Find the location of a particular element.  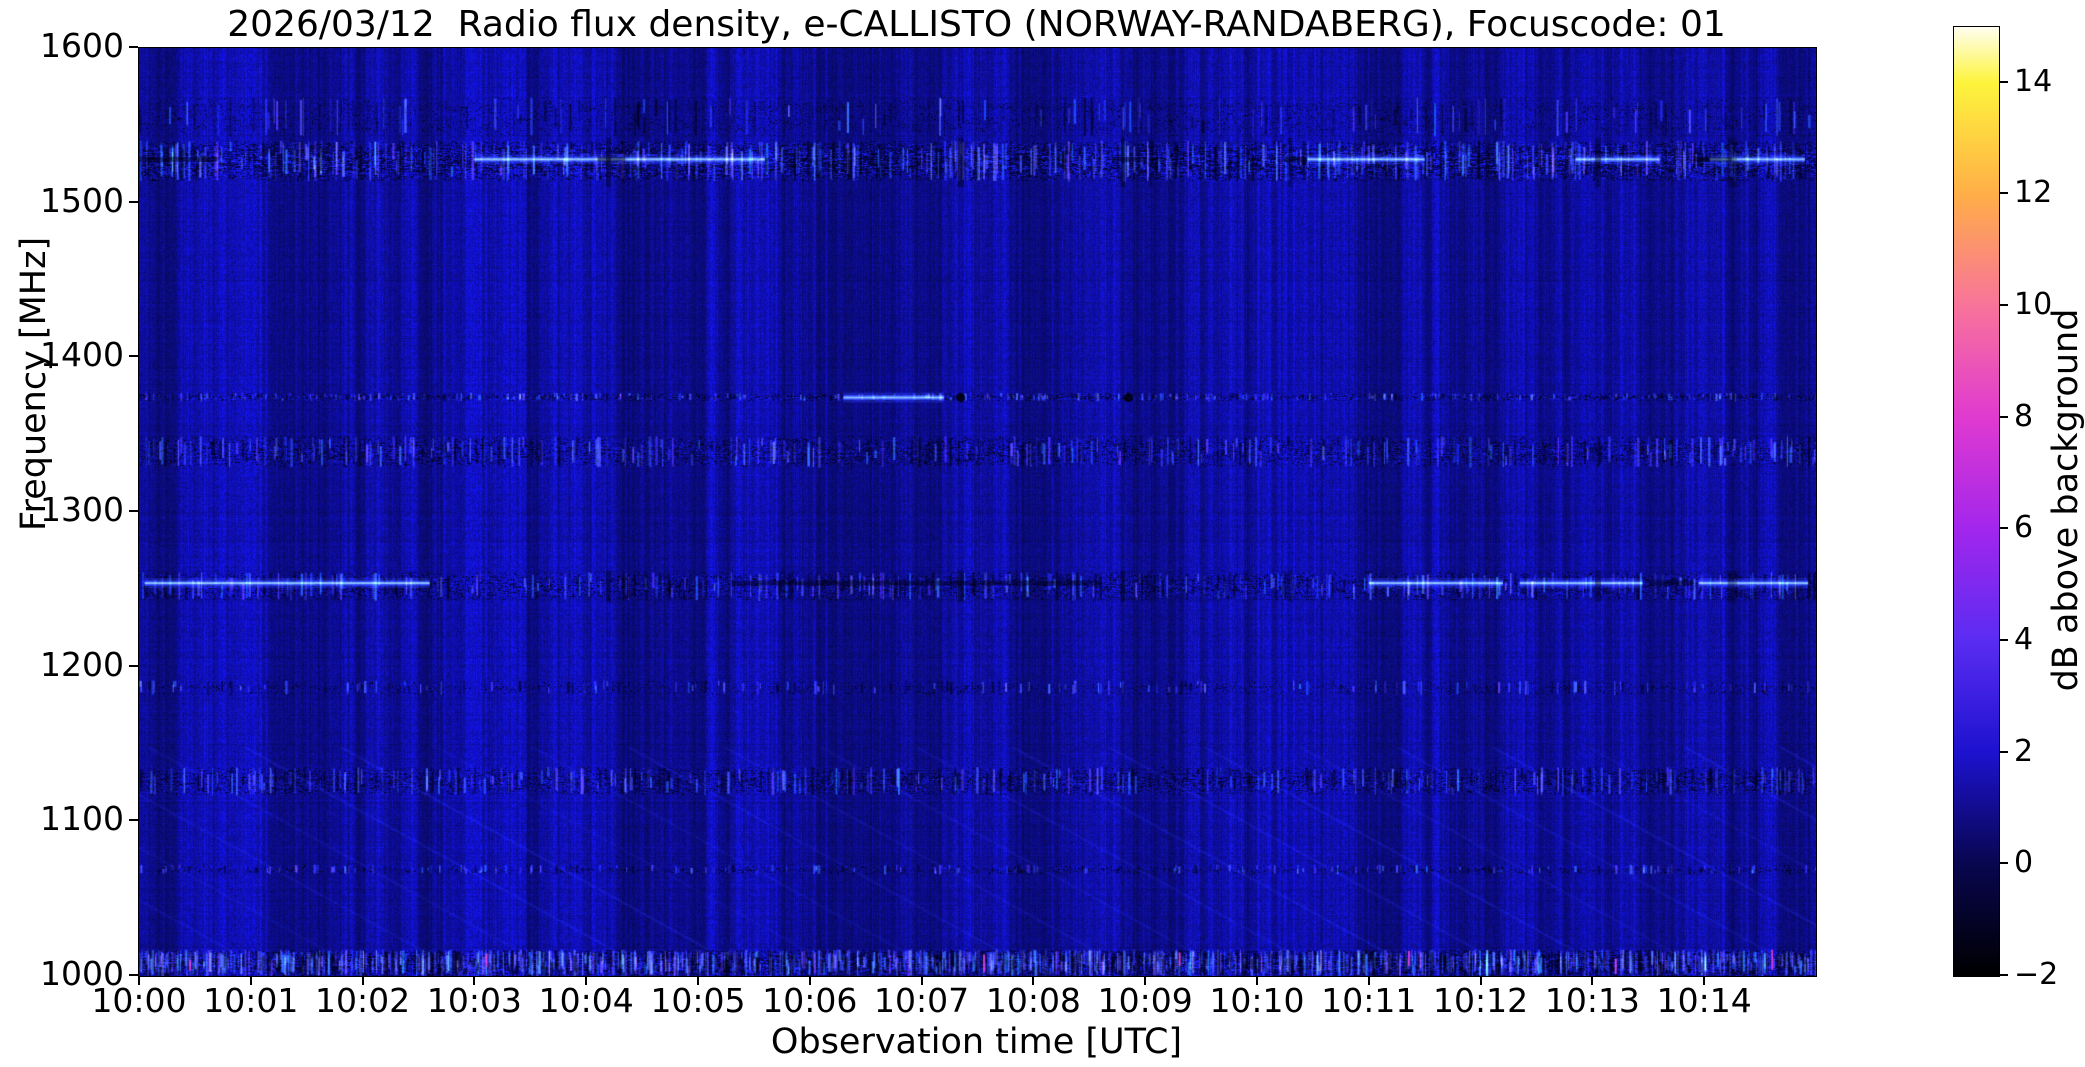

y-tick-label: 1400 is located at coordinates (82, 355).